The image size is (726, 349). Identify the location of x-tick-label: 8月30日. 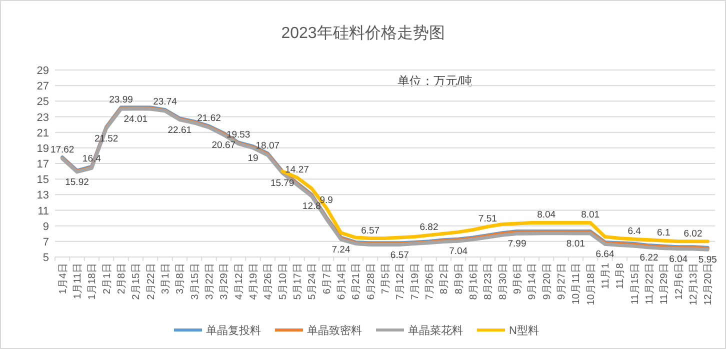
(503, 281).